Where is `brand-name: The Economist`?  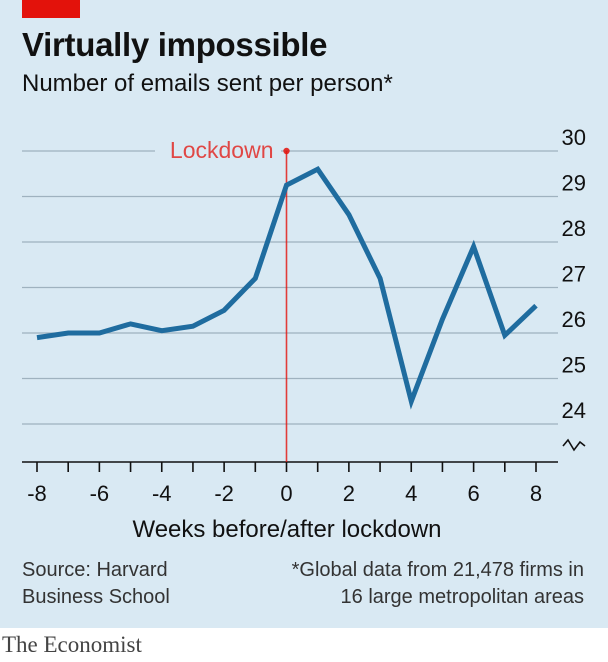 brand-name: The Economist is located at coordinates (72, 644).